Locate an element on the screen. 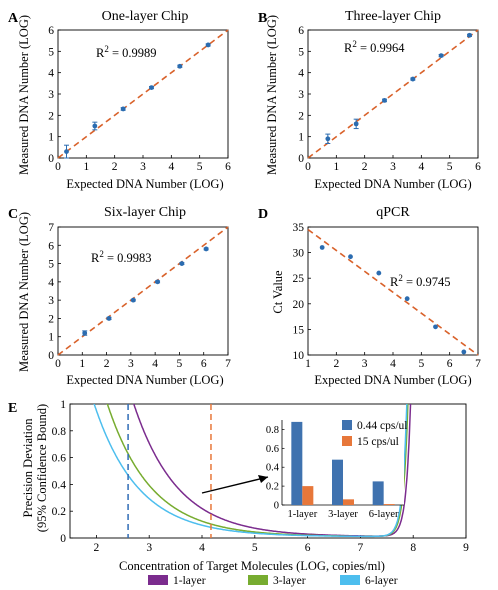 The height and width of the screenshot is (590, 498). panel-d-r2-value: = 0.9745 is located at coordinates (427, 282).